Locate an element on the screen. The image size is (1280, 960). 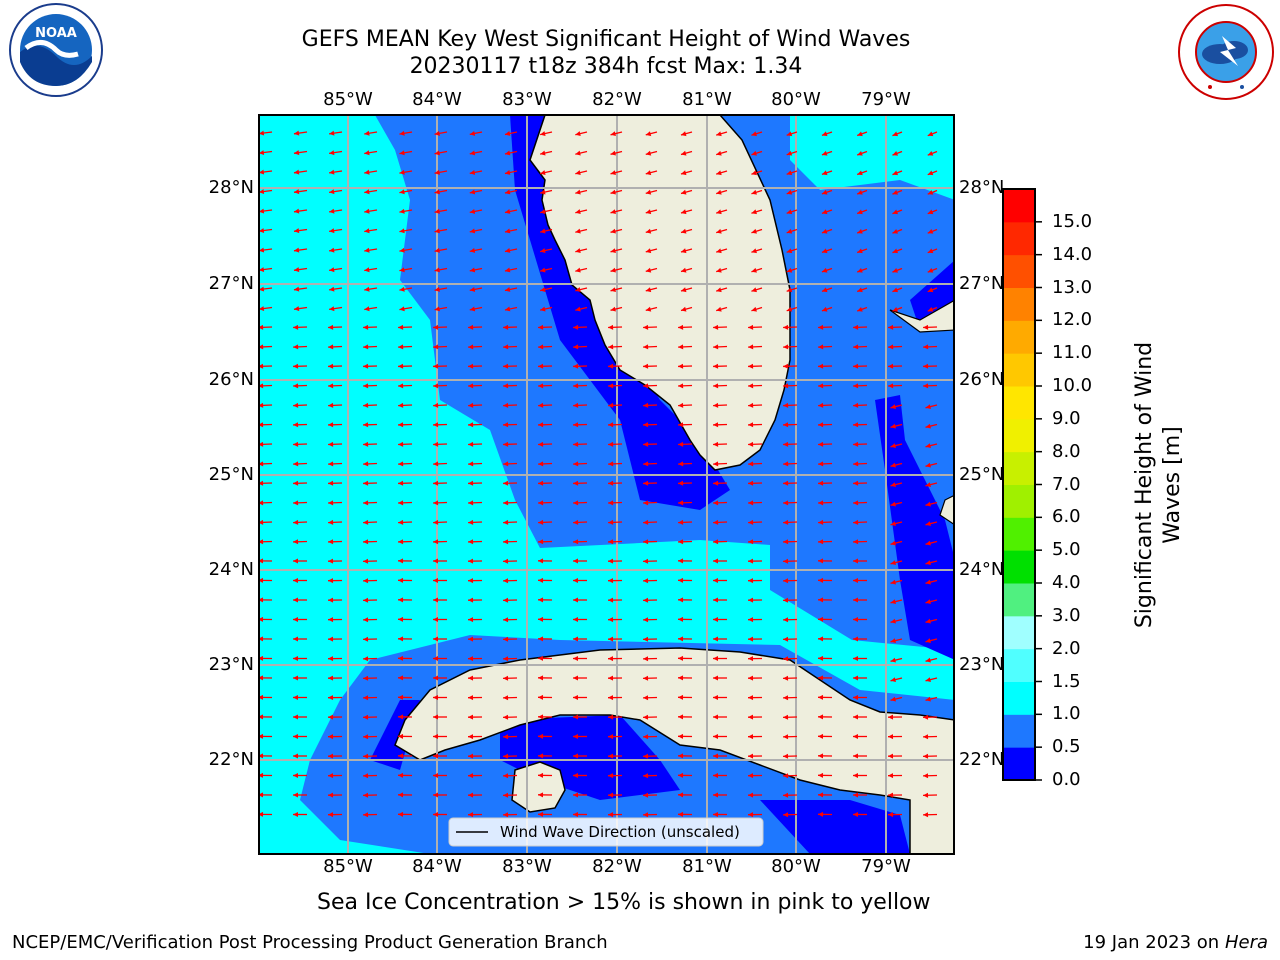
lon-label-bottom: 79°W is located at coordinates (886, 866).